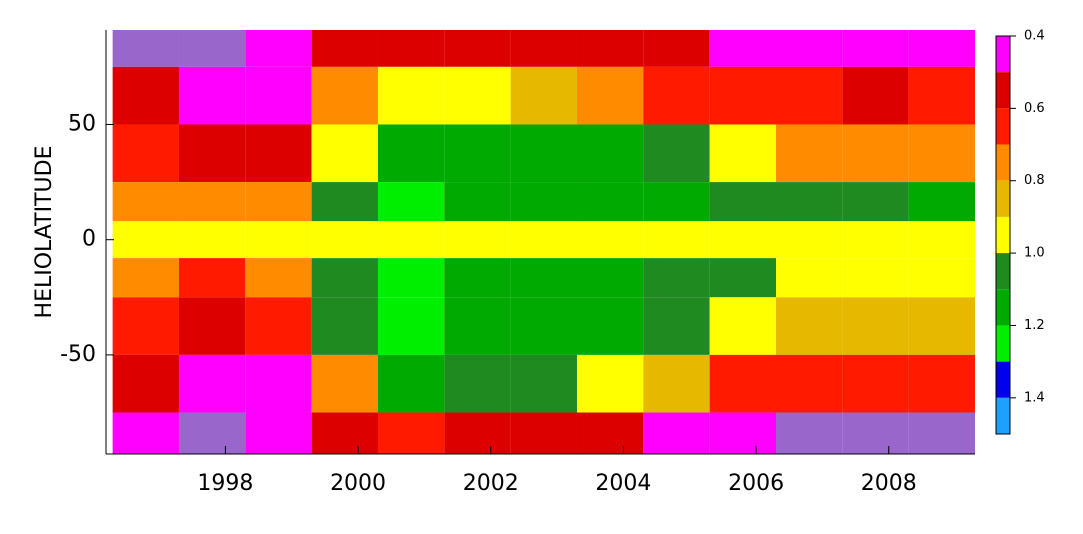 The image size is (1083, 534). What do you see at coordinates (889, 483) in the screenshot?
I see `x-tick-label: 2008` at bounding box center [889, 483].